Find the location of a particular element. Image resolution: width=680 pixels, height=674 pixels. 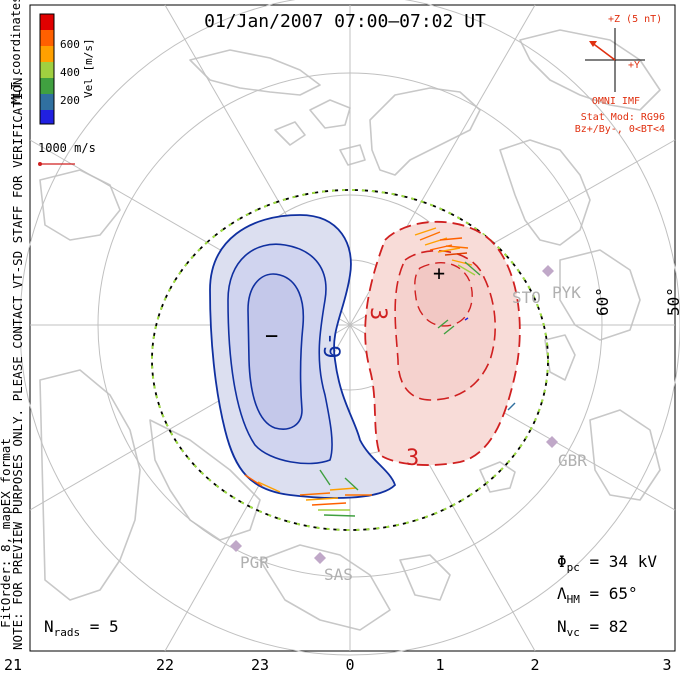

stat-nrads-symbol: N is located at coordinates (49, 626).